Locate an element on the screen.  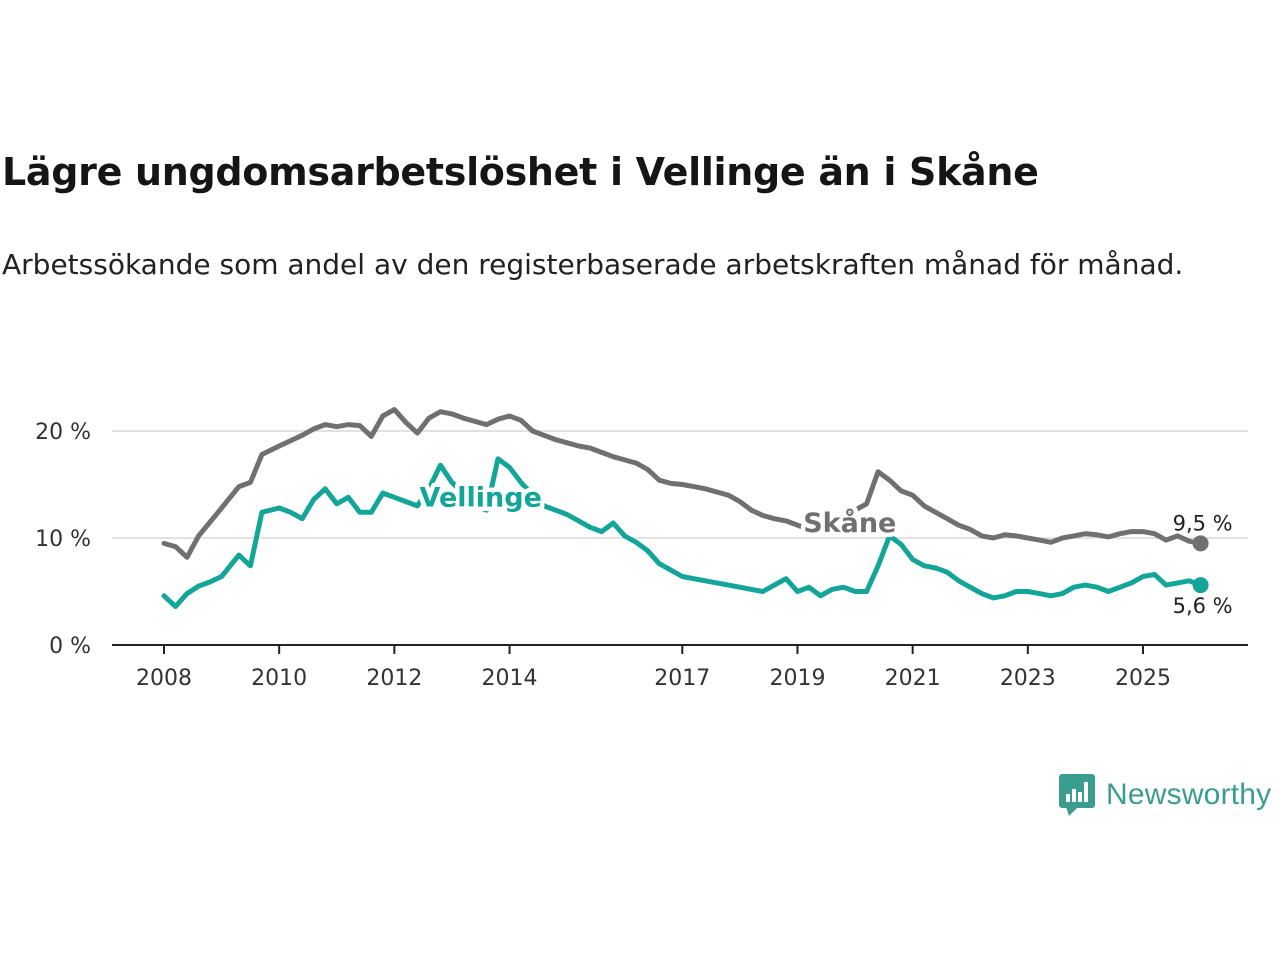
x-axis-ticks: 2008 2010 2012 2014 2017 2019 2021 2023 2025 is located at coordinates (653, 668).